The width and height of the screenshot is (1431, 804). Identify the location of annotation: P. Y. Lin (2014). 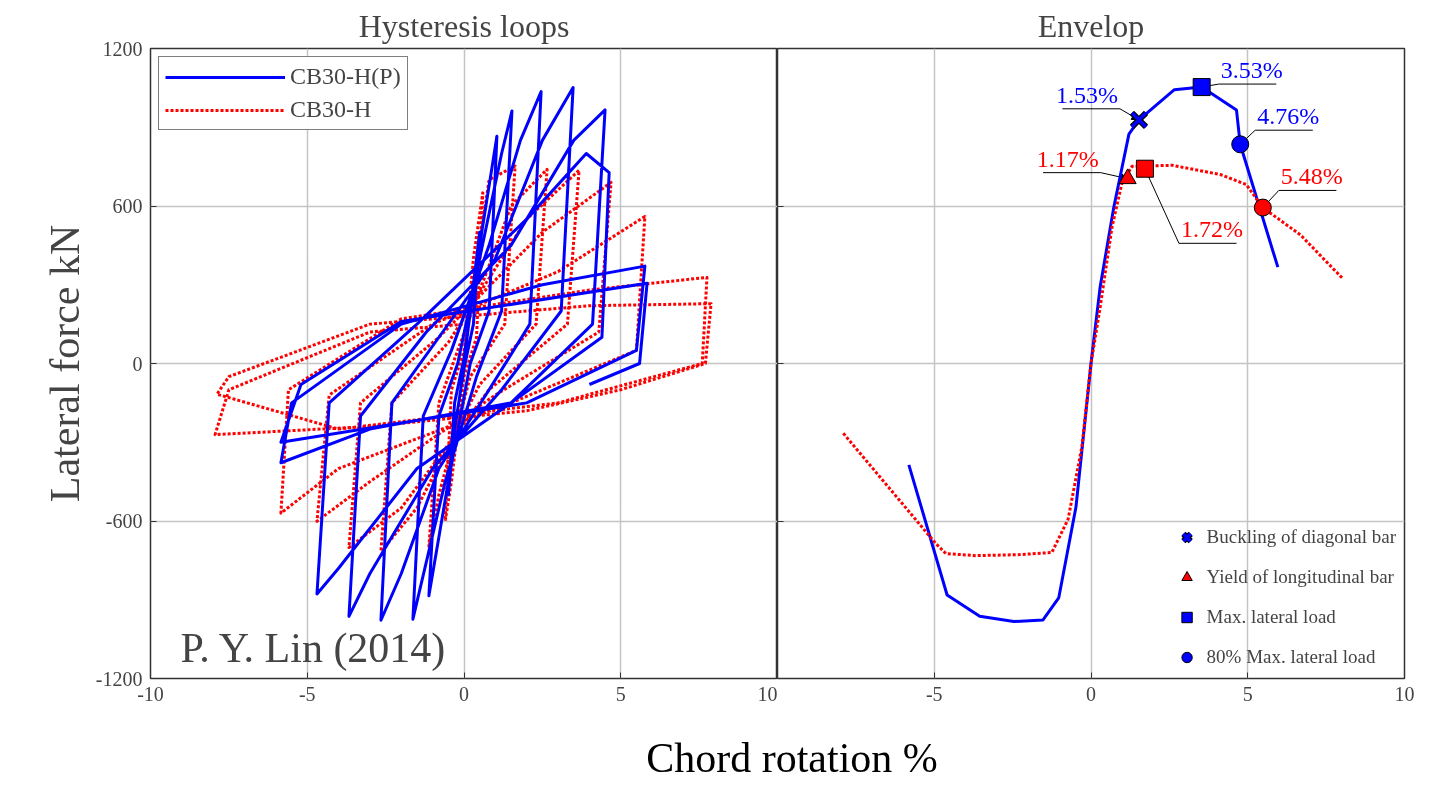
(313, 648).